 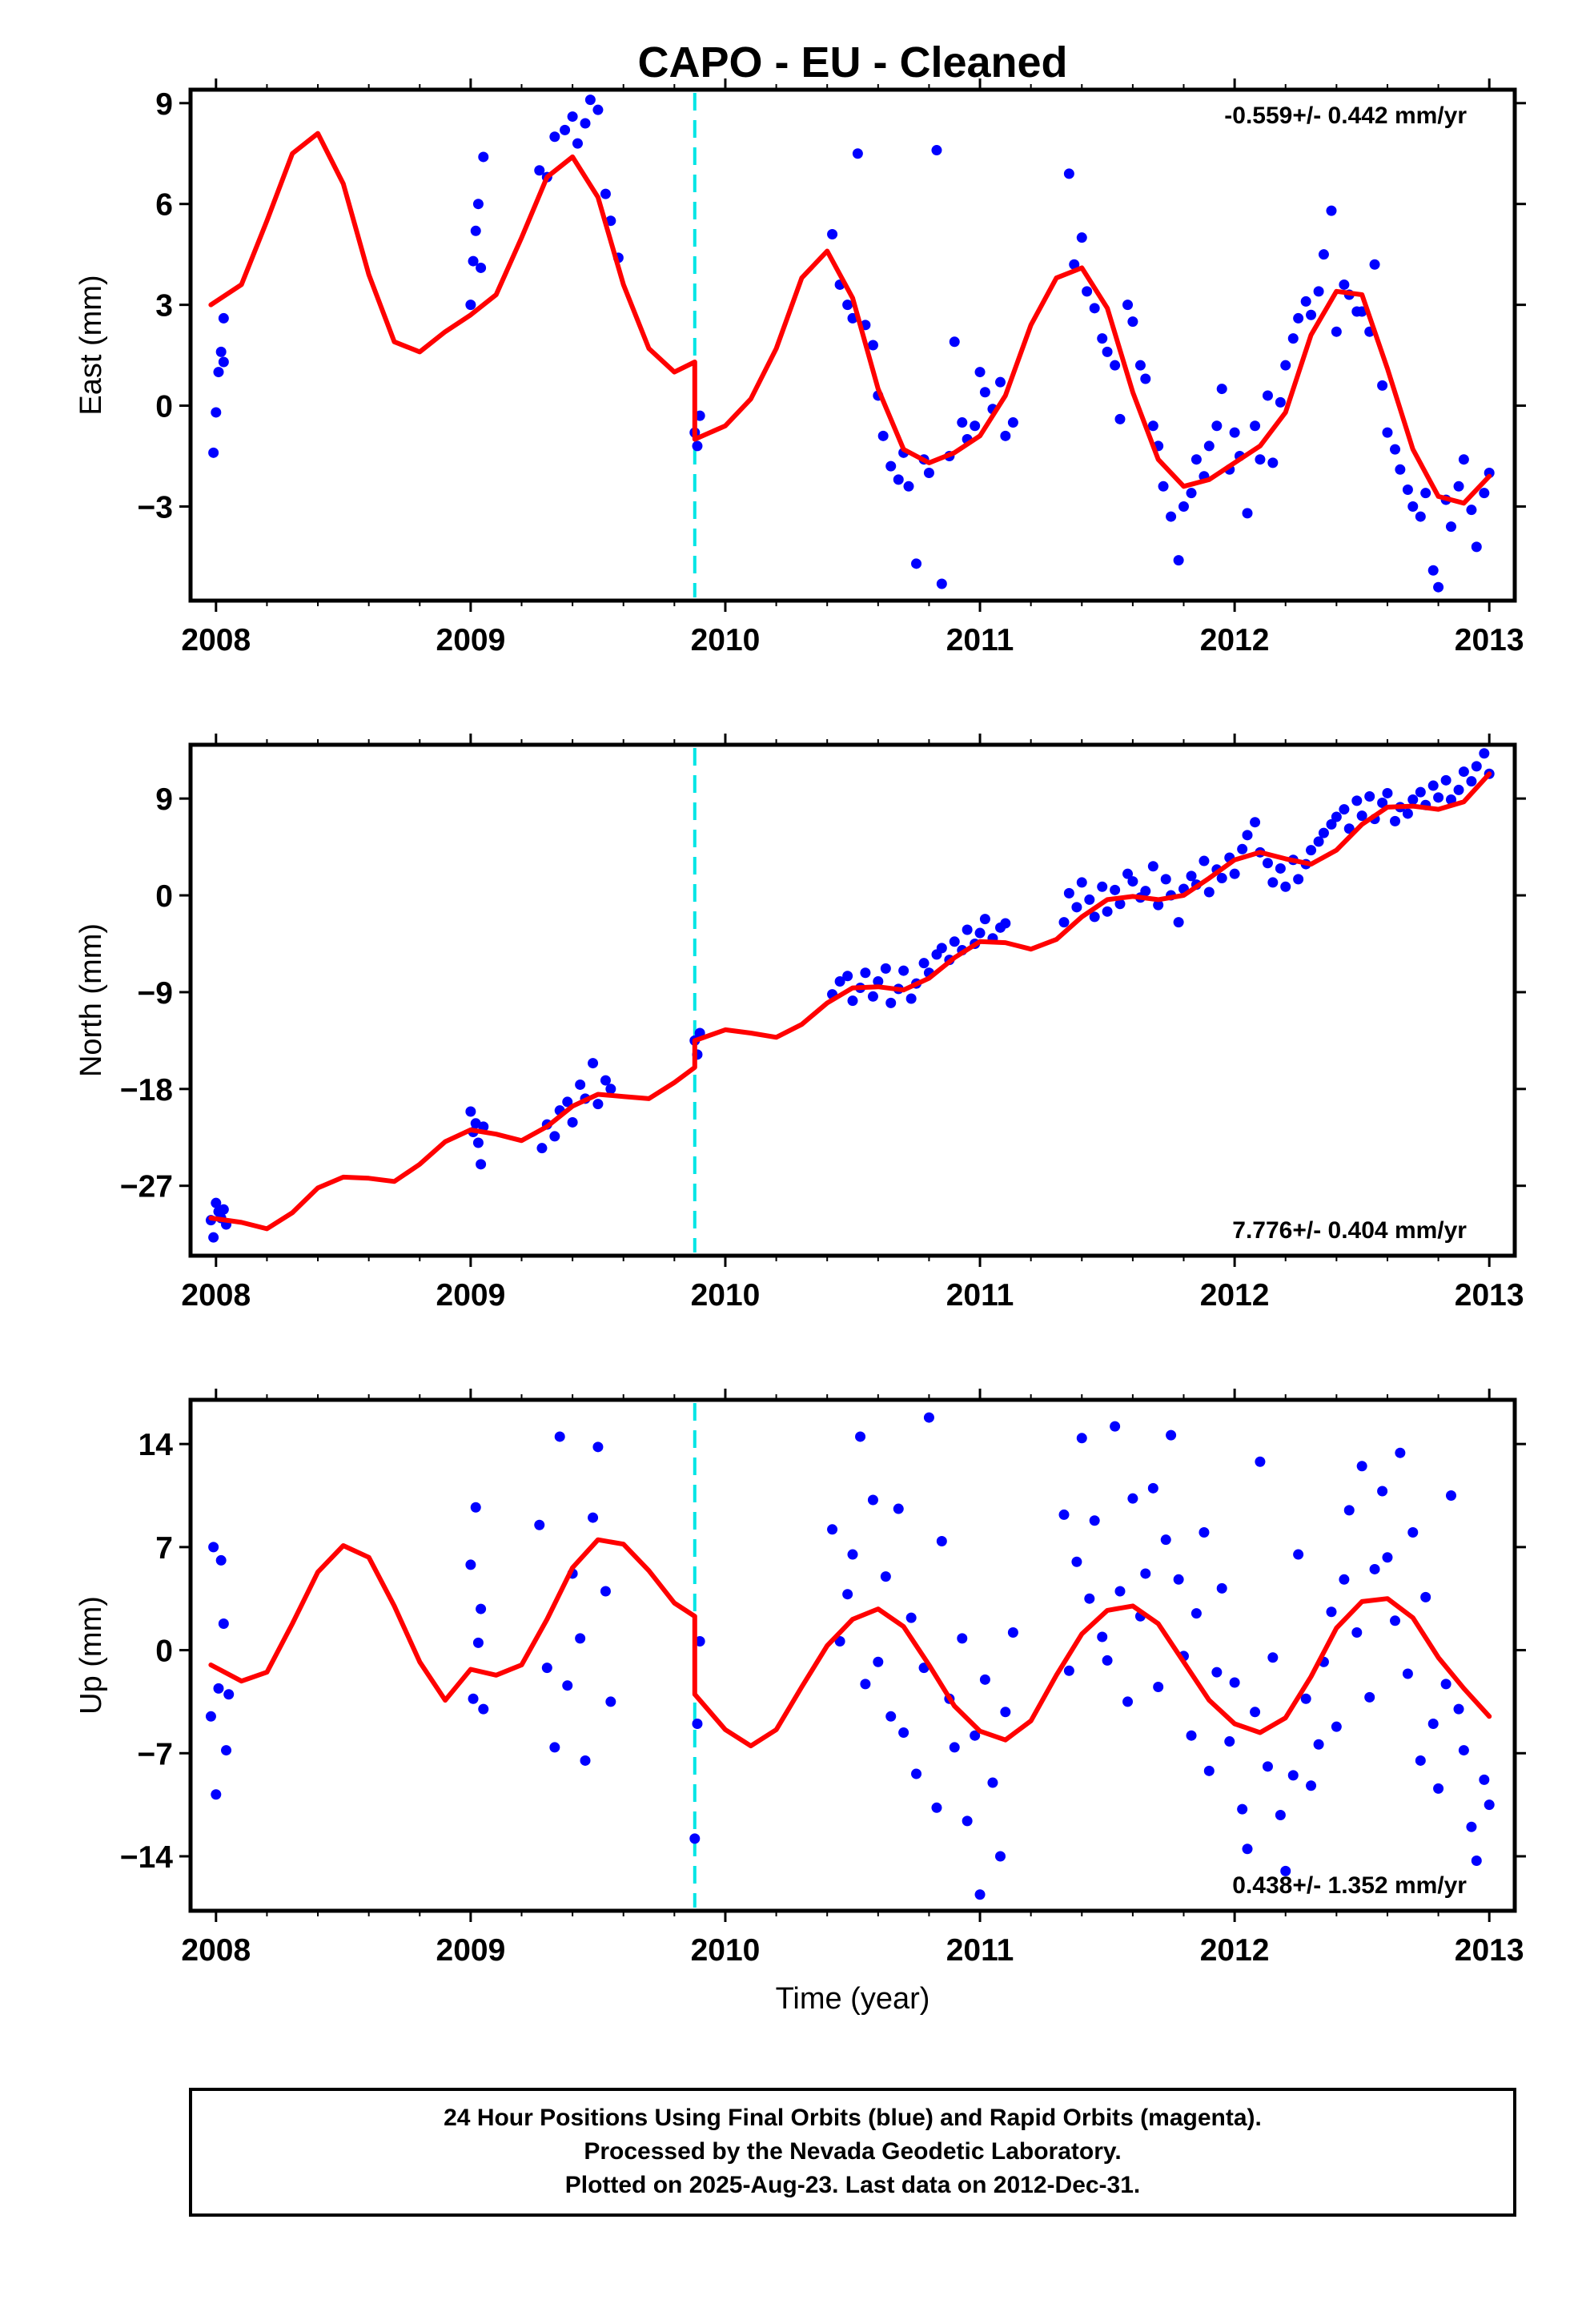 I want to click on east-x-tick-label: 2013, so click(x=1490, y=640).